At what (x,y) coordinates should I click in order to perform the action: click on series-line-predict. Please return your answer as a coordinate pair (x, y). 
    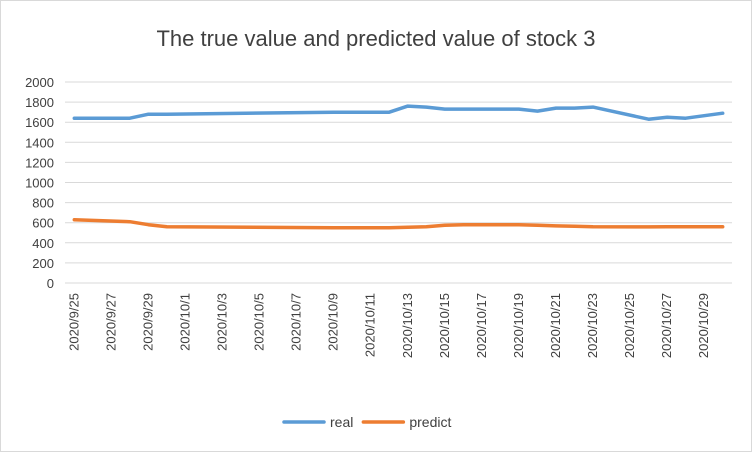
    Looking at the image, I should click on (398, 223).